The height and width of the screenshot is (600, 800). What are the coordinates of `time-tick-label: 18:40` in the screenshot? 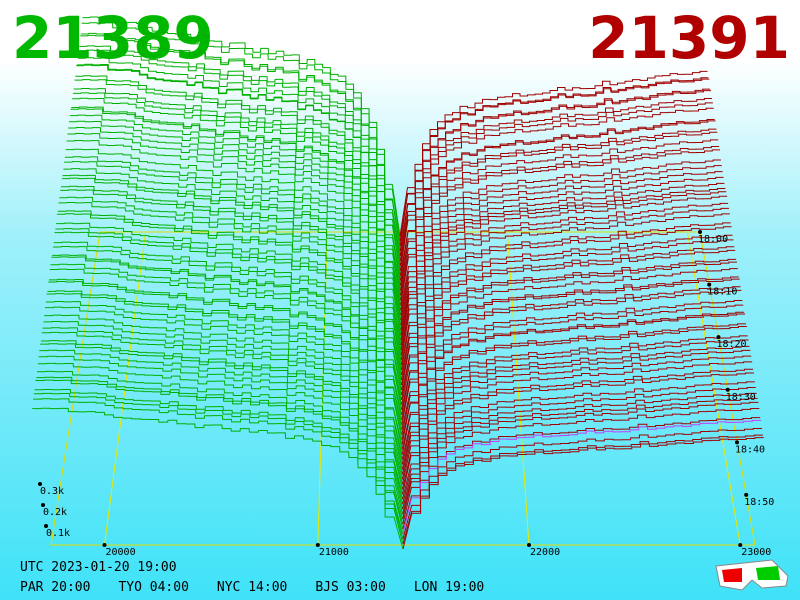 It's located at (750, 449).